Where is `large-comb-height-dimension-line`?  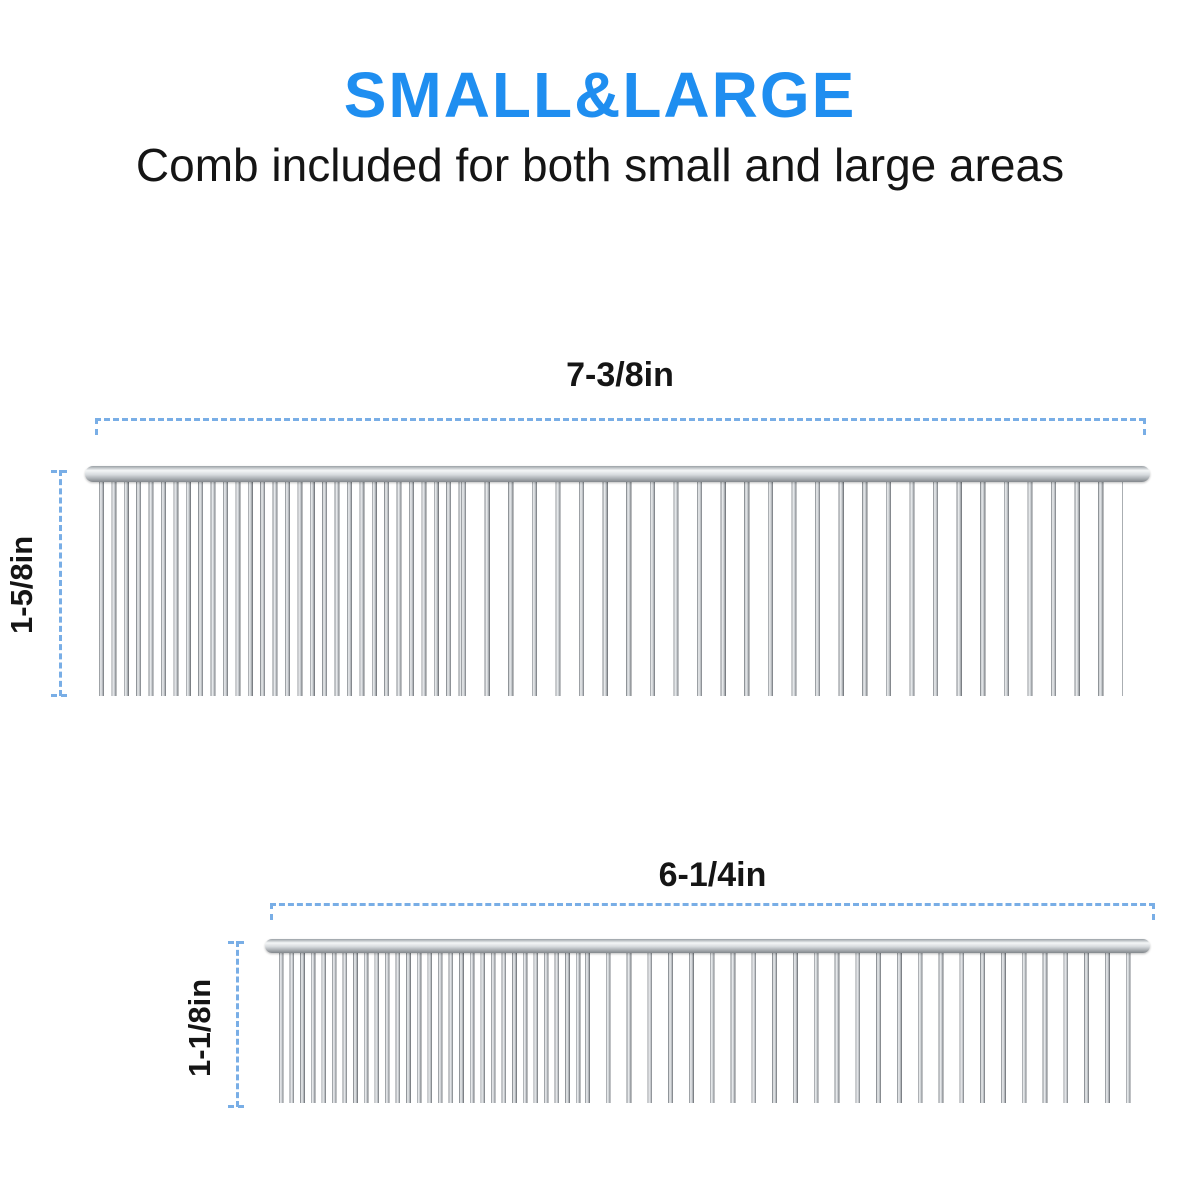 large-comb-height-dimension-line is located at coordinates (60, 583).